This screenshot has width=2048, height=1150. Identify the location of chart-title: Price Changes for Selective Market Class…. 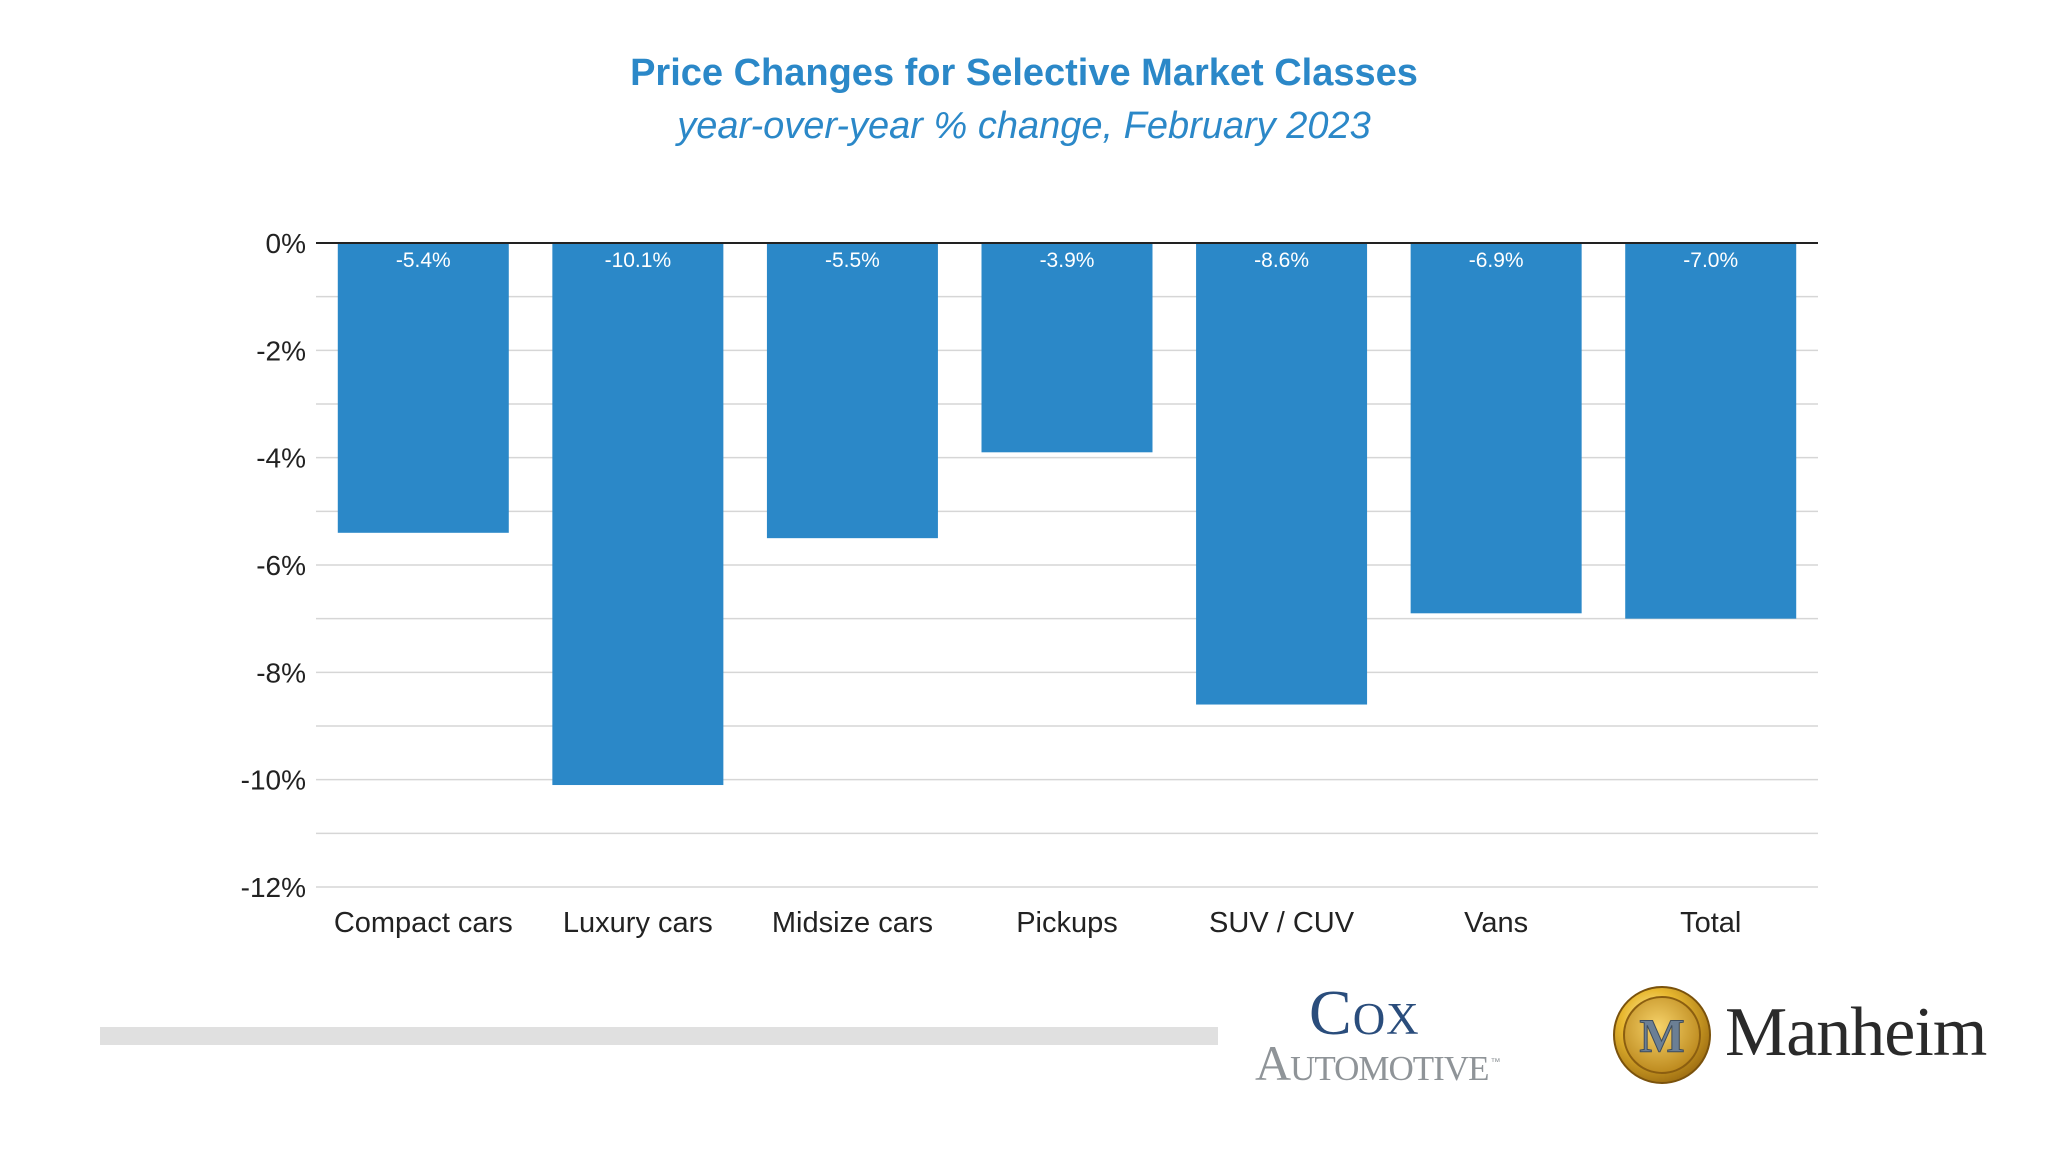
(1024, 73).